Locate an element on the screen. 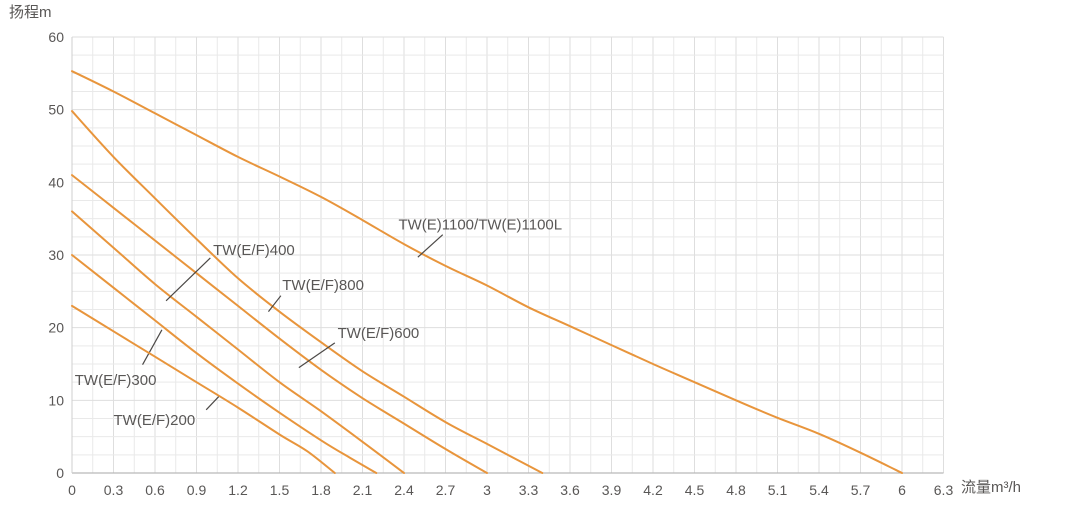  x-tick-label: 0 is located at coordinates (72, 490).